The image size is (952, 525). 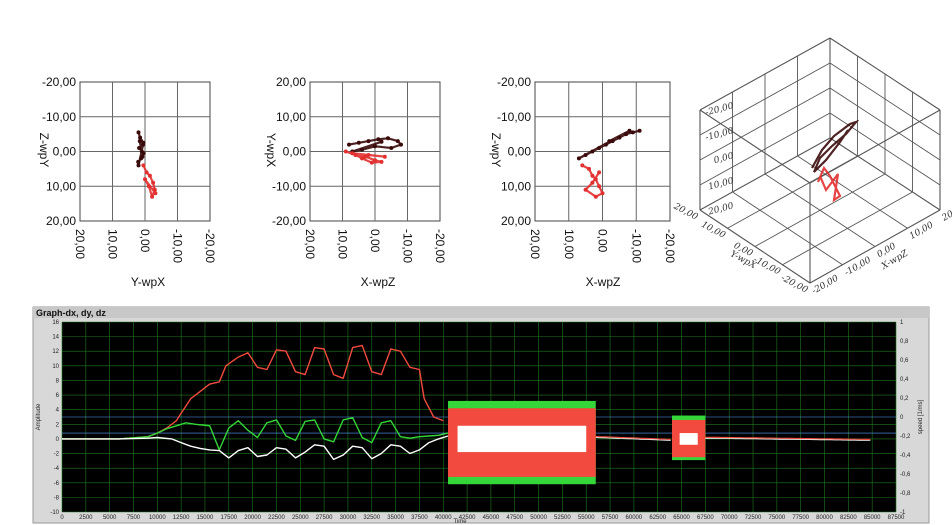 I want to click on x-tick-label: 10000, so click(x=157, y=518).